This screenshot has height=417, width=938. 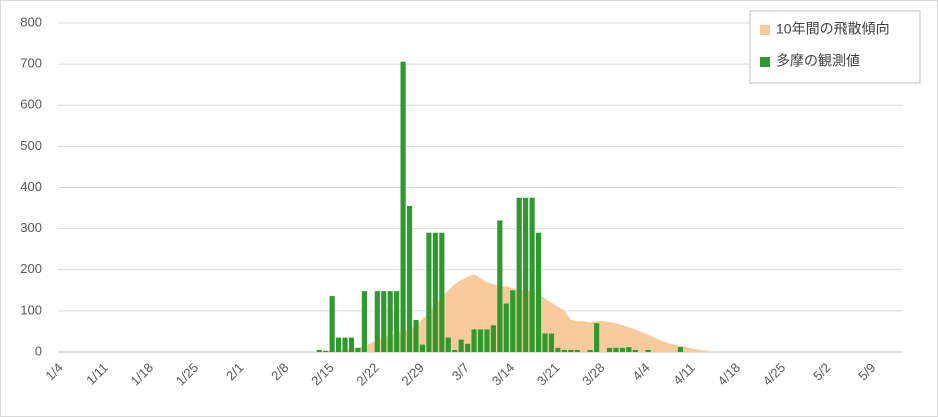 I want to click on y-tick-label: 100, so click(x=31, y=309).